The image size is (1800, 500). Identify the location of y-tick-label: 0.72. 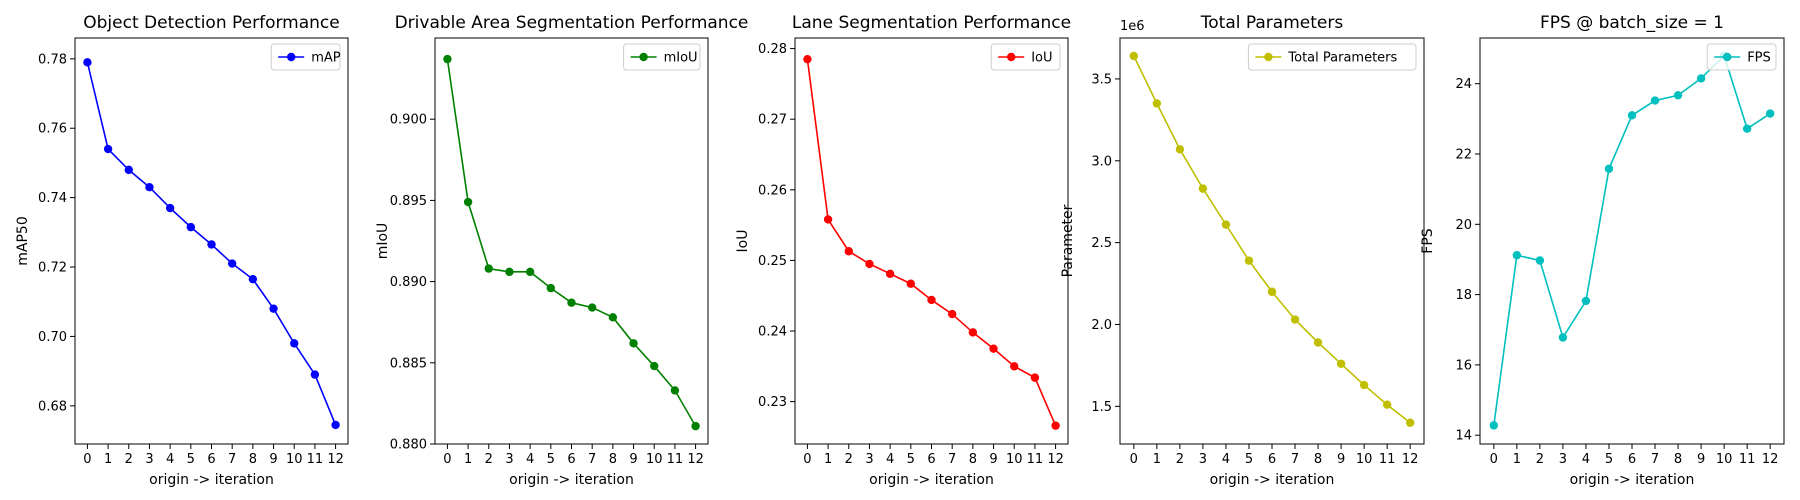
(52, 268).